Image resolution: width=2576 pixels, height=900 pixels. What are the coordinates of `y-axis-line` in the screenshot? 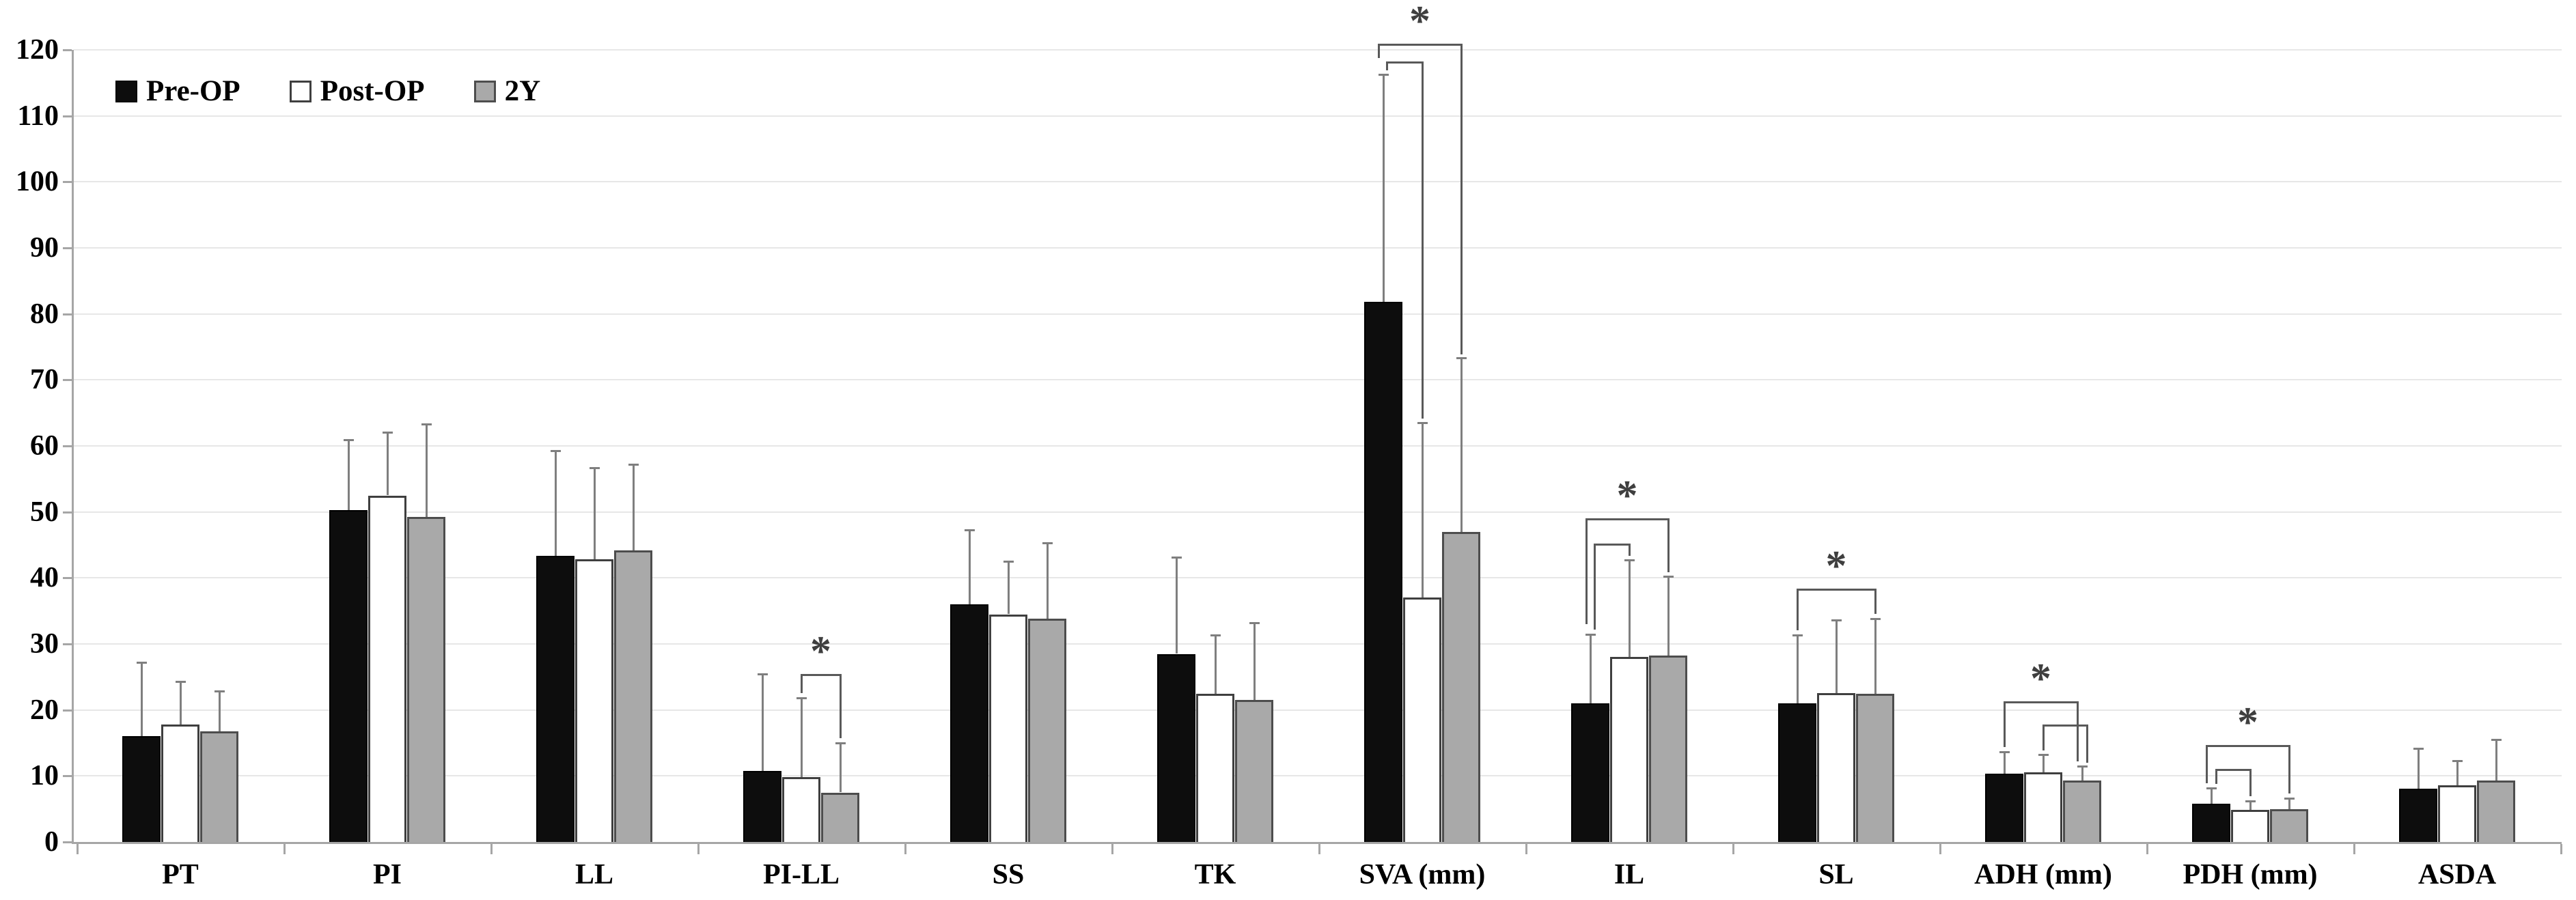 It's located at (73, 446).